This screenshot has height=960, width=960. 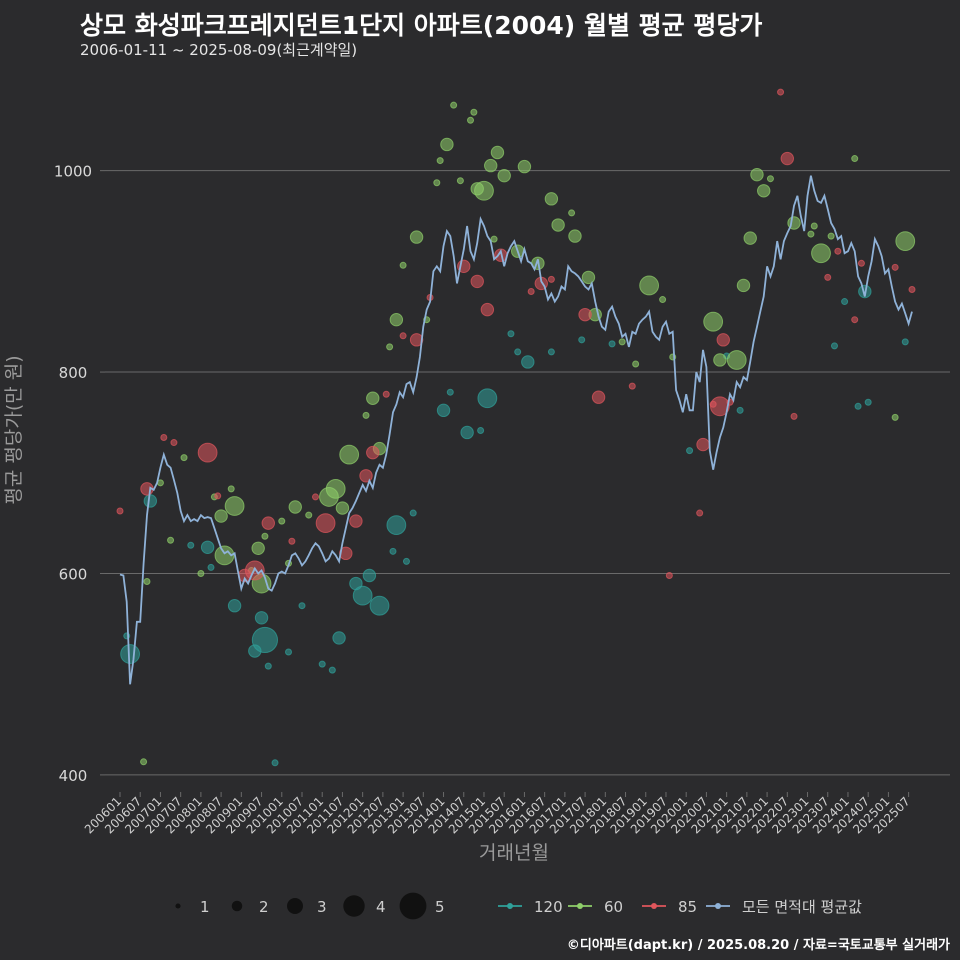 What do you see at coordinates (518, 906) in the screenshot?
I see `legend: 1 2 3 4 5 120 60 85 모든 면적대 평균값` at bounding box center [518, 906].